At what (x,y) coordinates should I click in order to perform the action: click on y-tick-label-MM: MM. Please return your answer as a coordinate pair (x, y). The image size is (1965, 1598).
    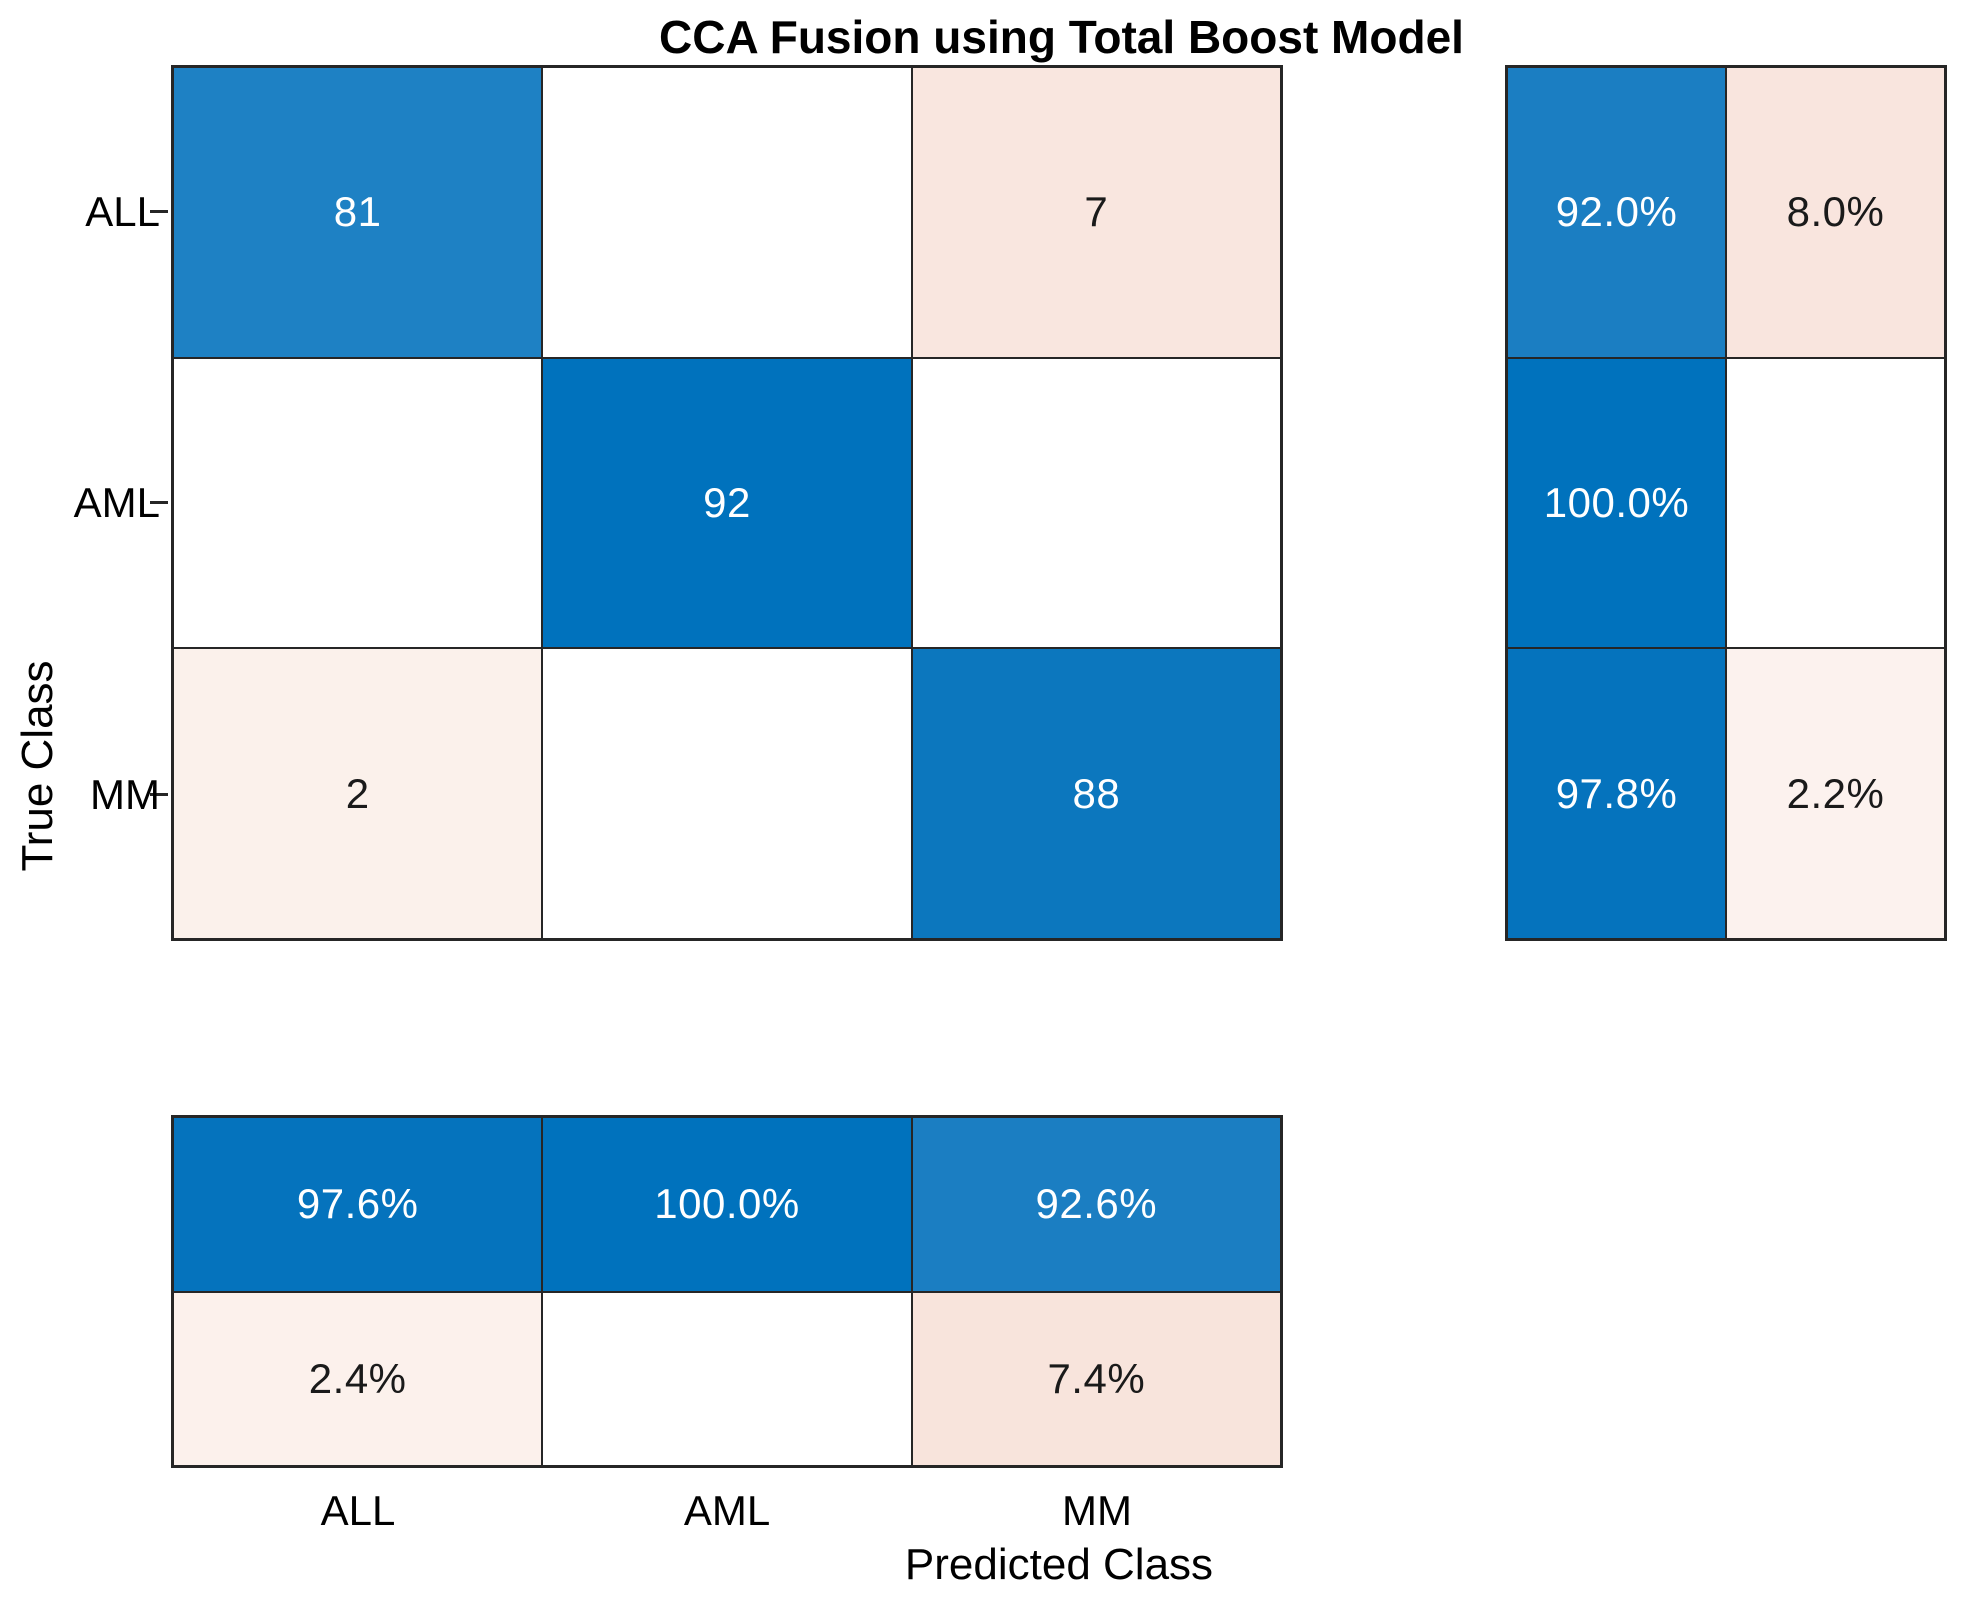
    Looking at the image, I should click on (125, 794).